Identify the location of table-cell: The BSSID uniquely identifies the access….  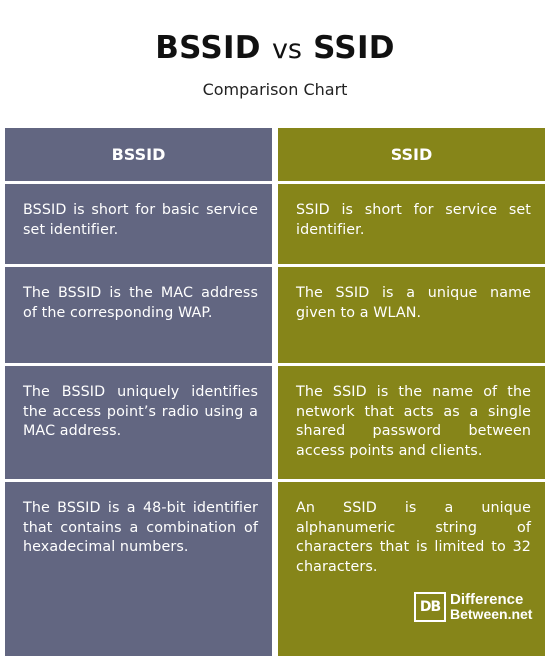
(138, 424).